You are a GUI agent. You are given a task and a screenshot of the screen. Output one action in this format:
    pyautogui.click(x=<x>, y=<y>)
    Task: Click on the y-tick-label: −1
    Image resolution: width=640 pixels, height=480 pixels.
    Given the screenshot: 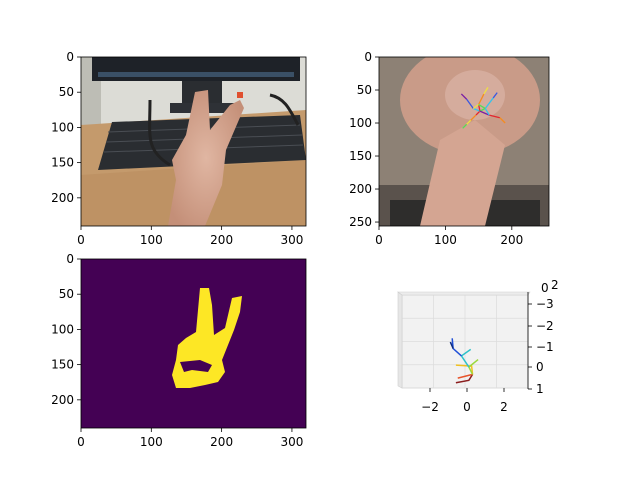 What is the action you would take?
    pyautogui.click(x=545, y=347)
    